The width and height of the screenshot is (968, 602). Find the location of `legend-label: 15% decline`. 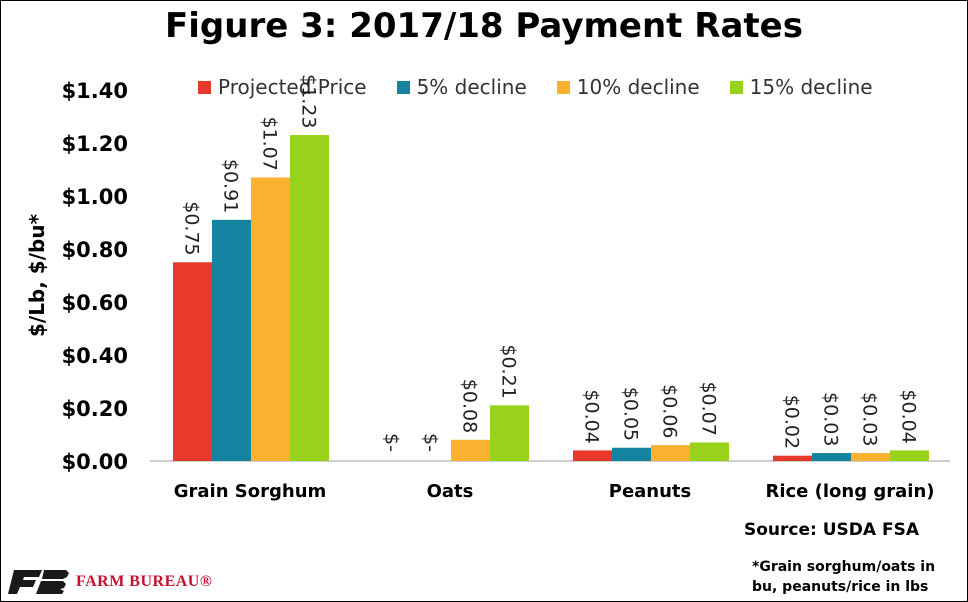

legend-label: 15% decline is located at coordinates (811, 87).